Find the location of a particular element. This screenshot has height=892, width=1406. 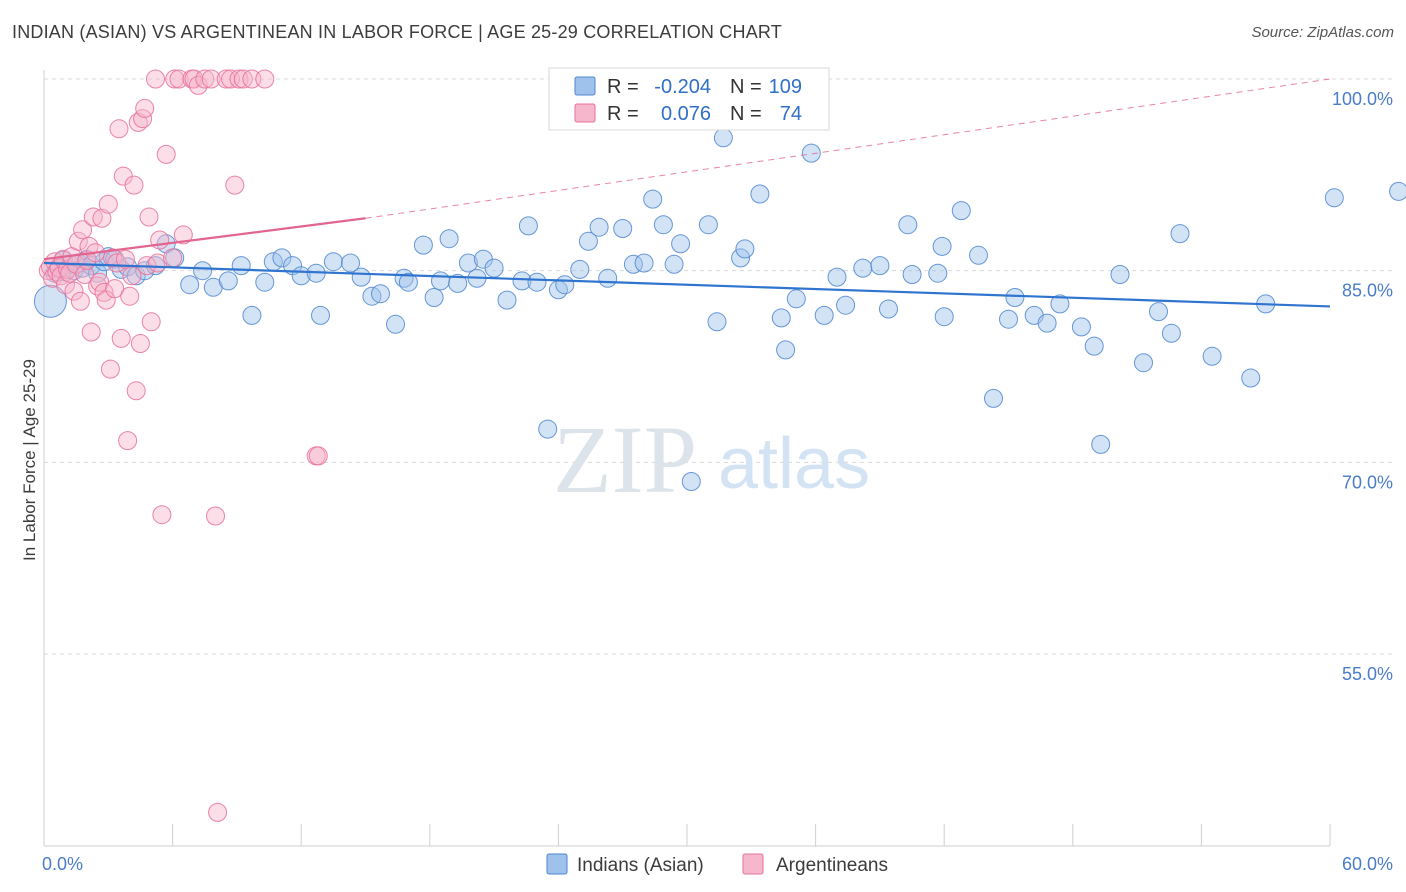

y-tick-label: 70.0% is located at coordinates (1367, 482).